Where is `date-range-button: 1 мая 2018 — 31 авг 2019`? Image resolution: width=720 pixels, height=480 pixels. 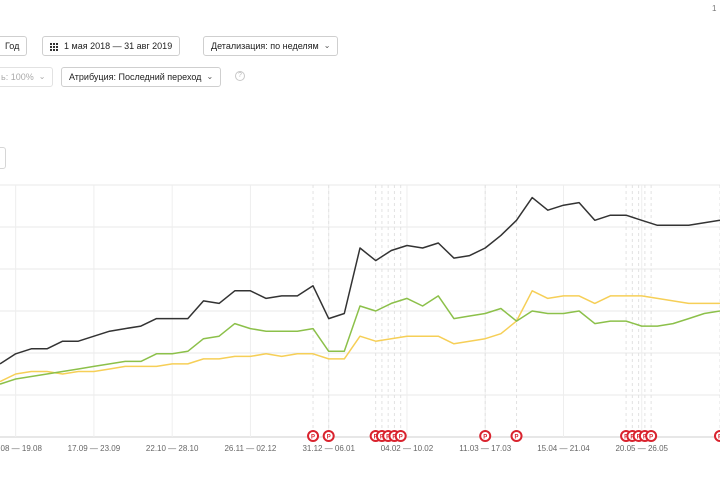
date-range-button: 1 мая 2018 — 31 авг 2019 is located at coordinates (111, 46).